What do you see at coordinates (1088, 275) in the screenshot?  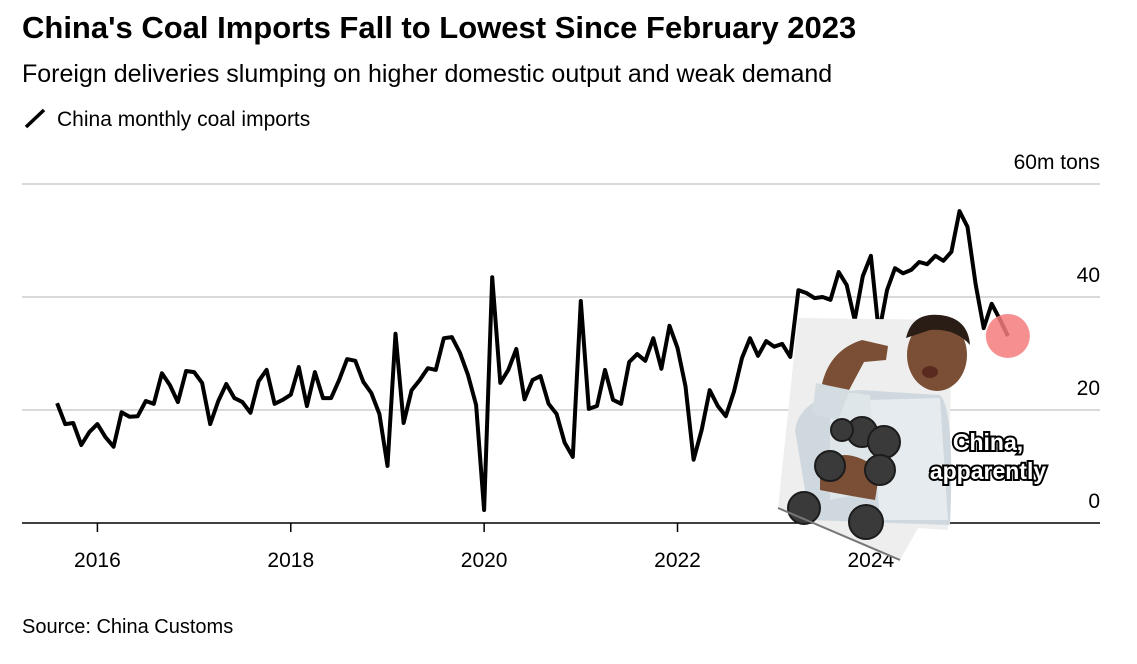 I see `y-tick-label: 40` at bounding box center [1088, 275].